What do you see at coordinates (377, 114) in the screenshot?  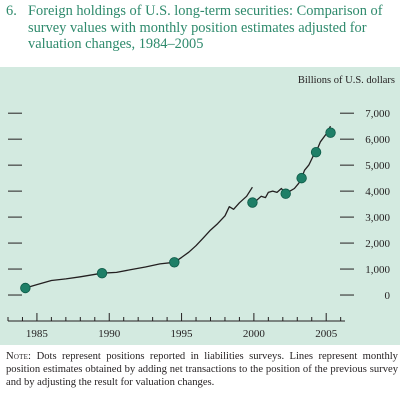 I see `y-tick-label: 7,000` at bounding box center [377, 114].